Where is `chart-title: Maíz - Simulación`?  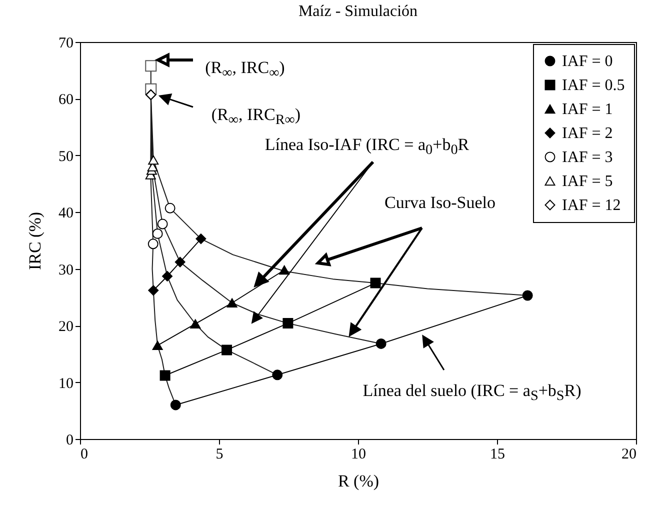
chart-title: Maíz - Simulación is located at coordinates (358, 11).